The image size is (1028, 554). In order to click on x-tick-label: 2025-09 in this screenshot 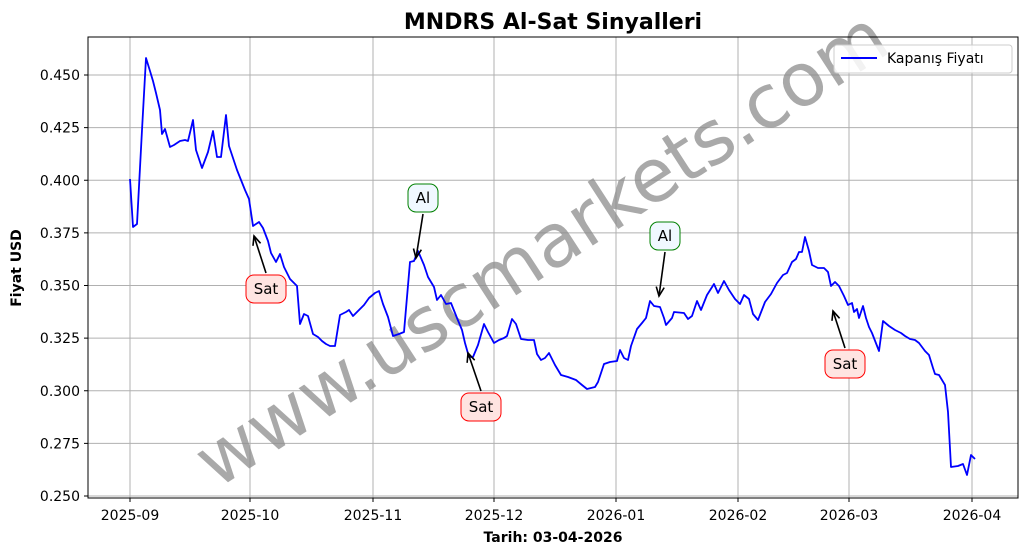, I will do `click(130, 516)`.